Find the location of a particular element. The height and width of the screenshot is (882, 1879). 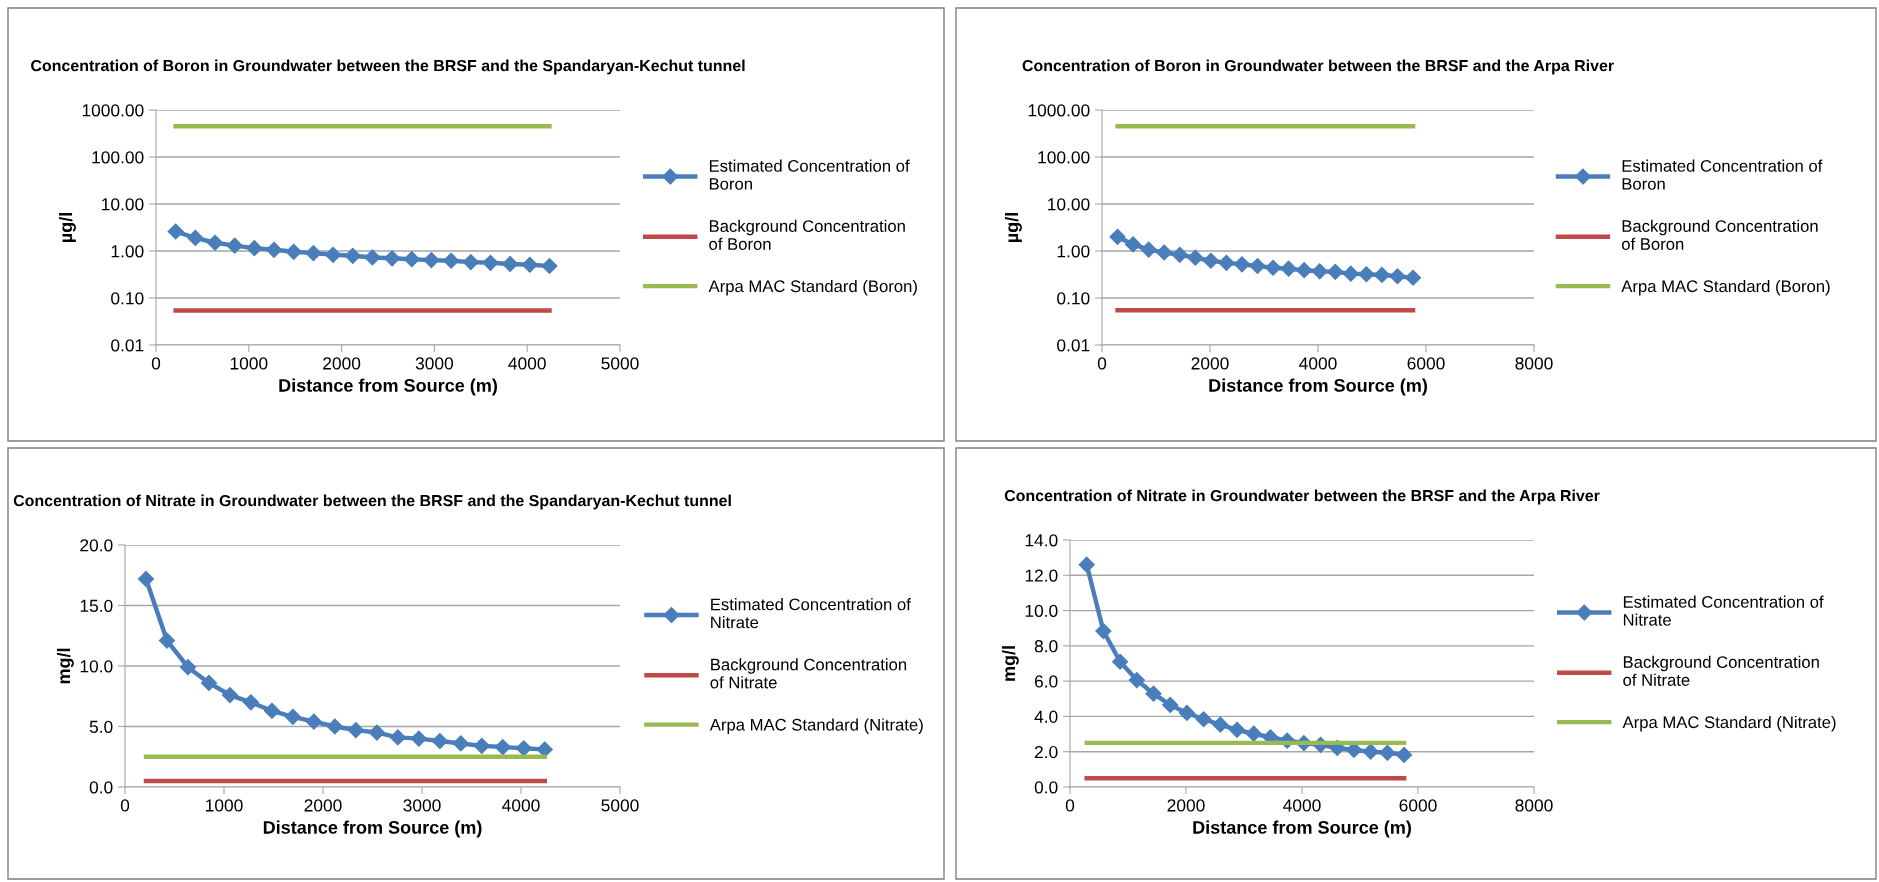

chart-title: Concentration of Boron in Groundwater between the BRSF and the Arpa River is located at coordinates (1318, 67).